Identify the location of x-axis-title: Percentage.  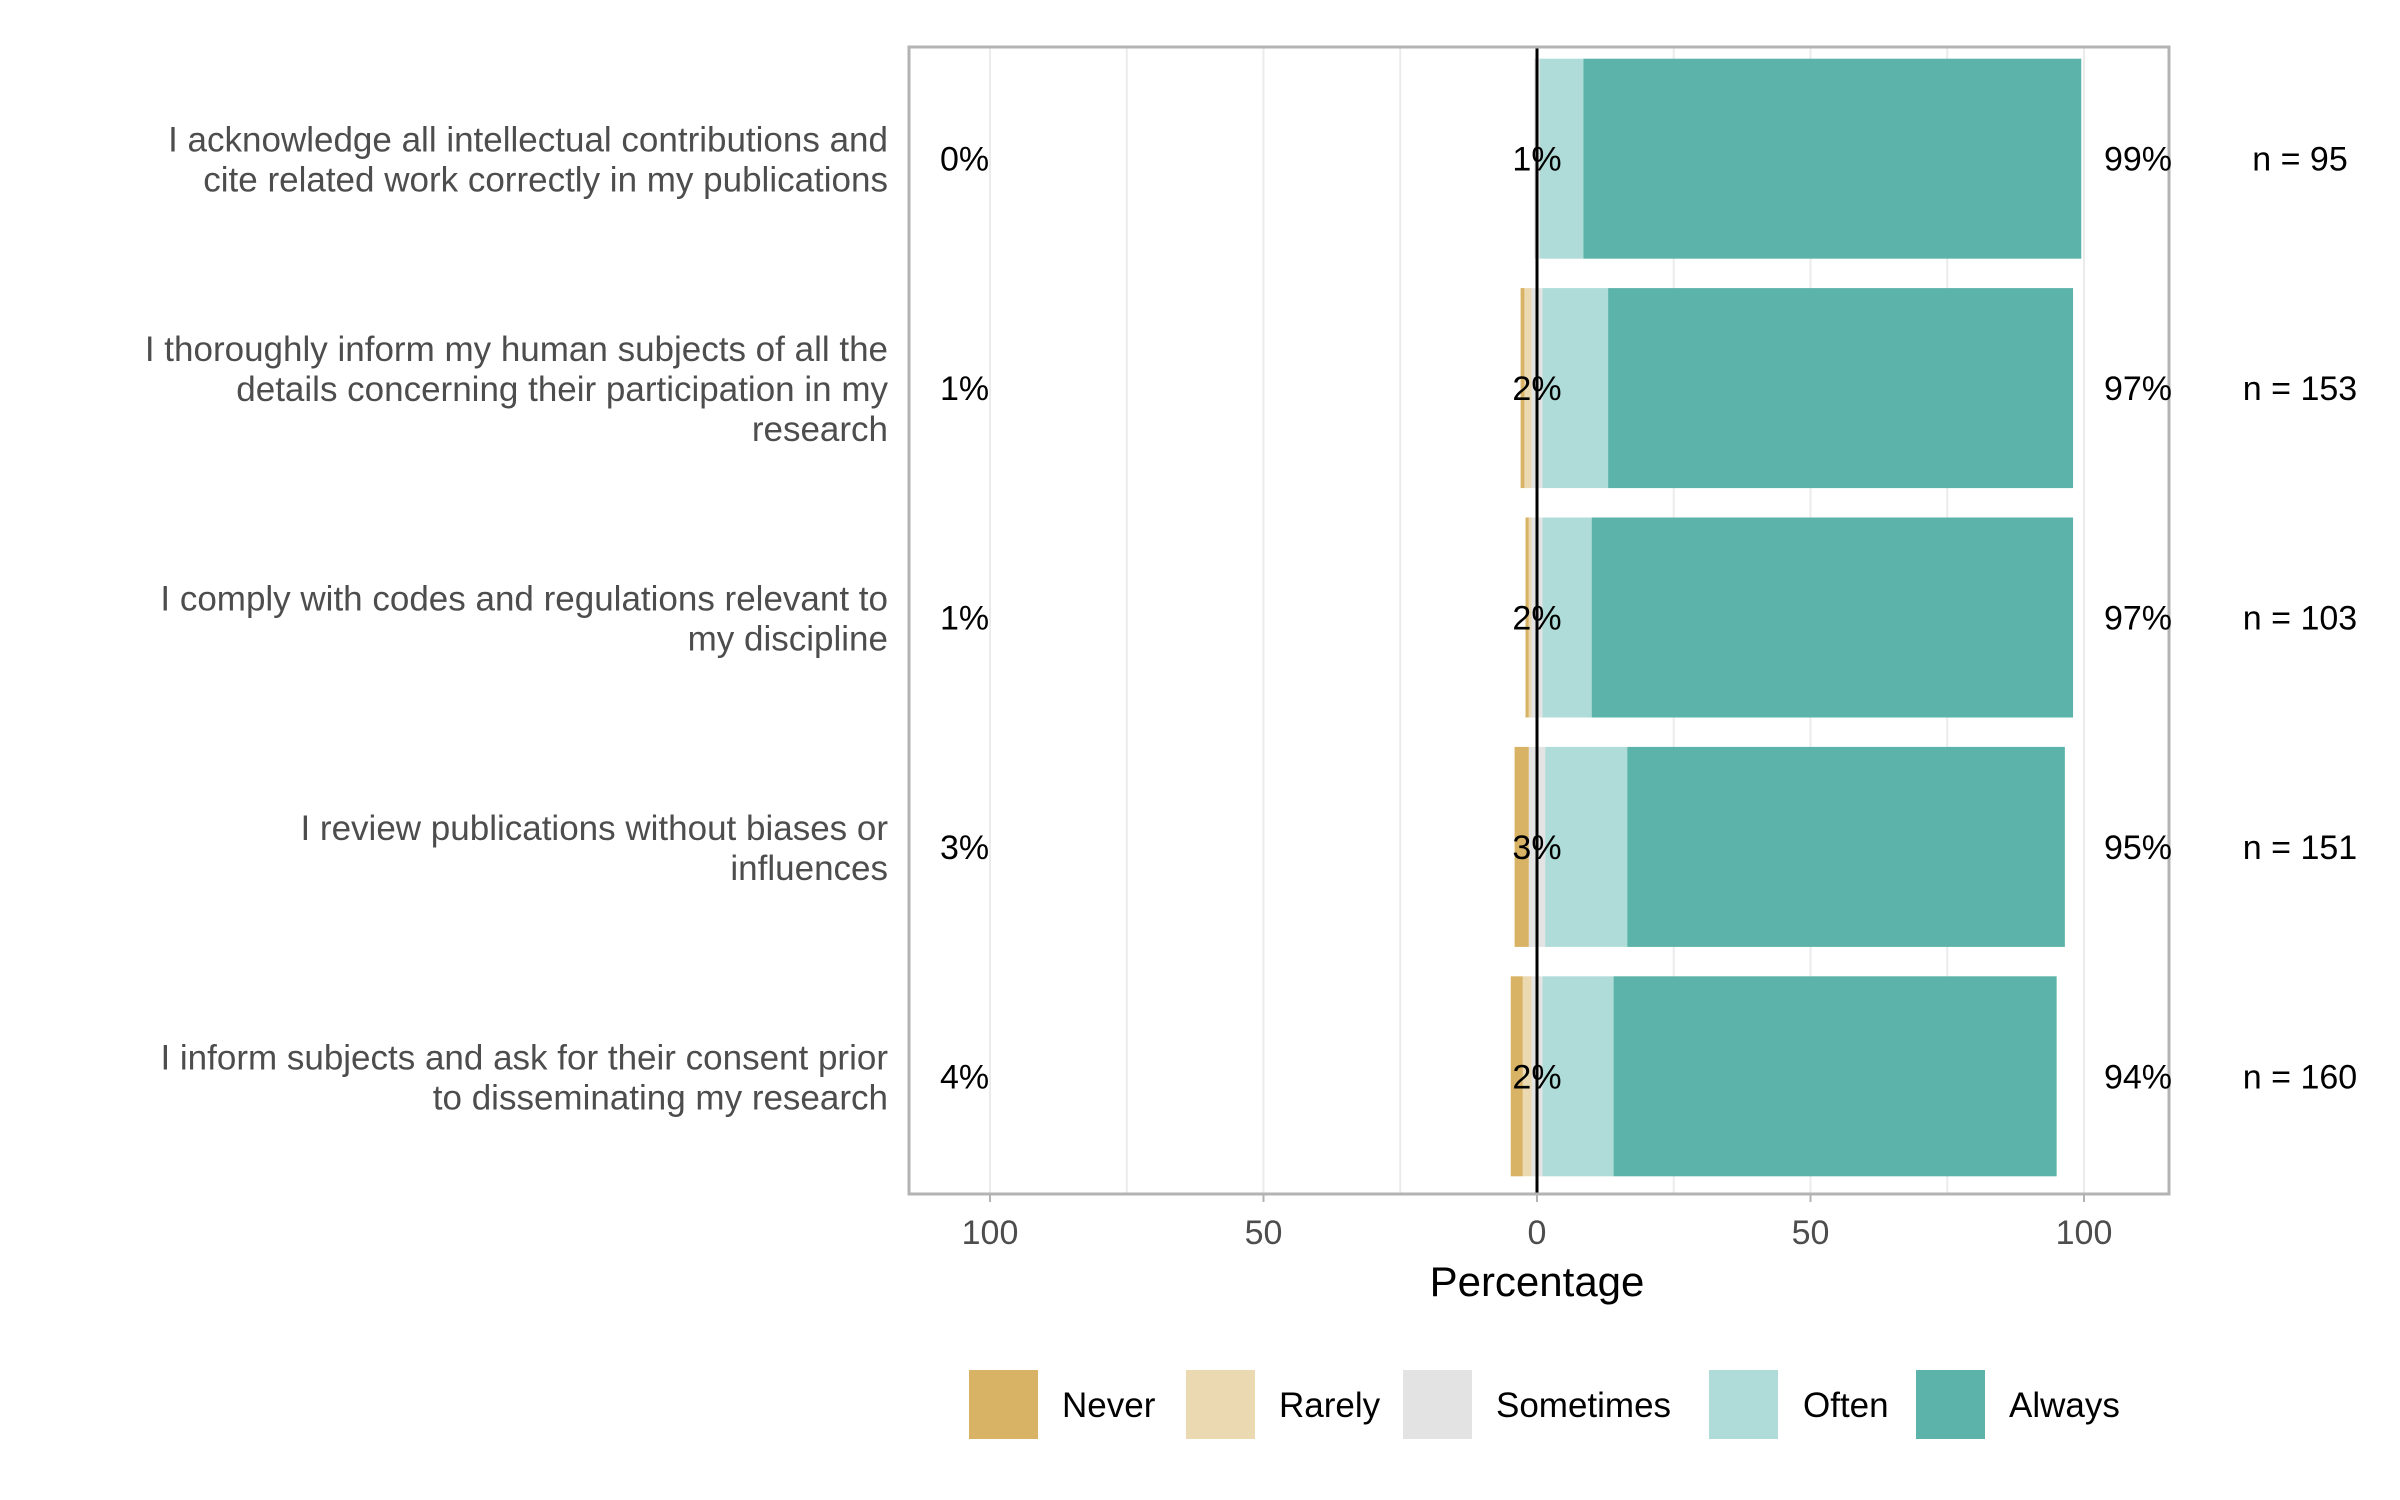
(1537, 1281).